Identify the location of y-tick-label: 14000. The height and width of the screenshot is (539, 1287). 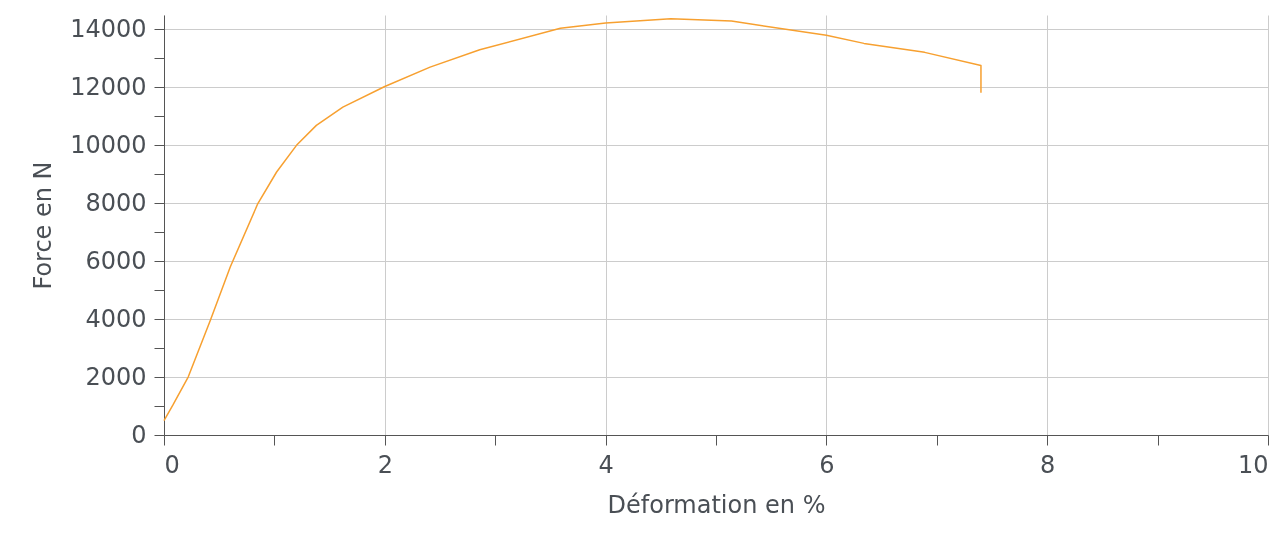
(108, 28).